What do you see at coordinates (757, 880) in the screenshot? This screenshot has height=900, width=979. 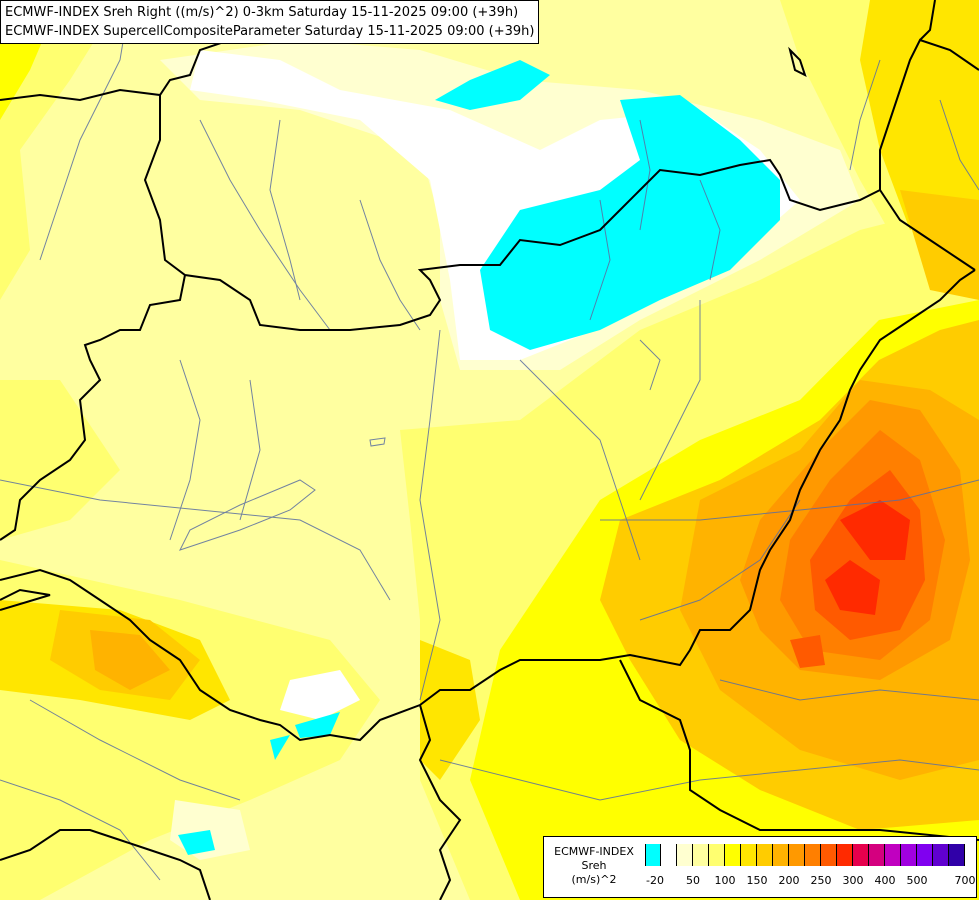 I see `legend-tick-label: 150` at bounding box center [757, 880].